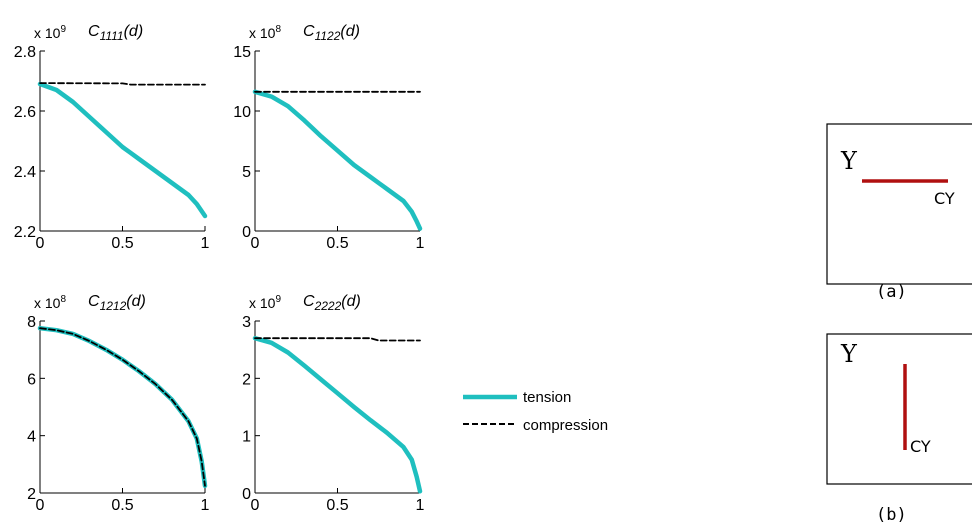  Describe the element at coordinates (849, 354) in the screenshot. I see `diagram-b-y-label: Y` at that location.